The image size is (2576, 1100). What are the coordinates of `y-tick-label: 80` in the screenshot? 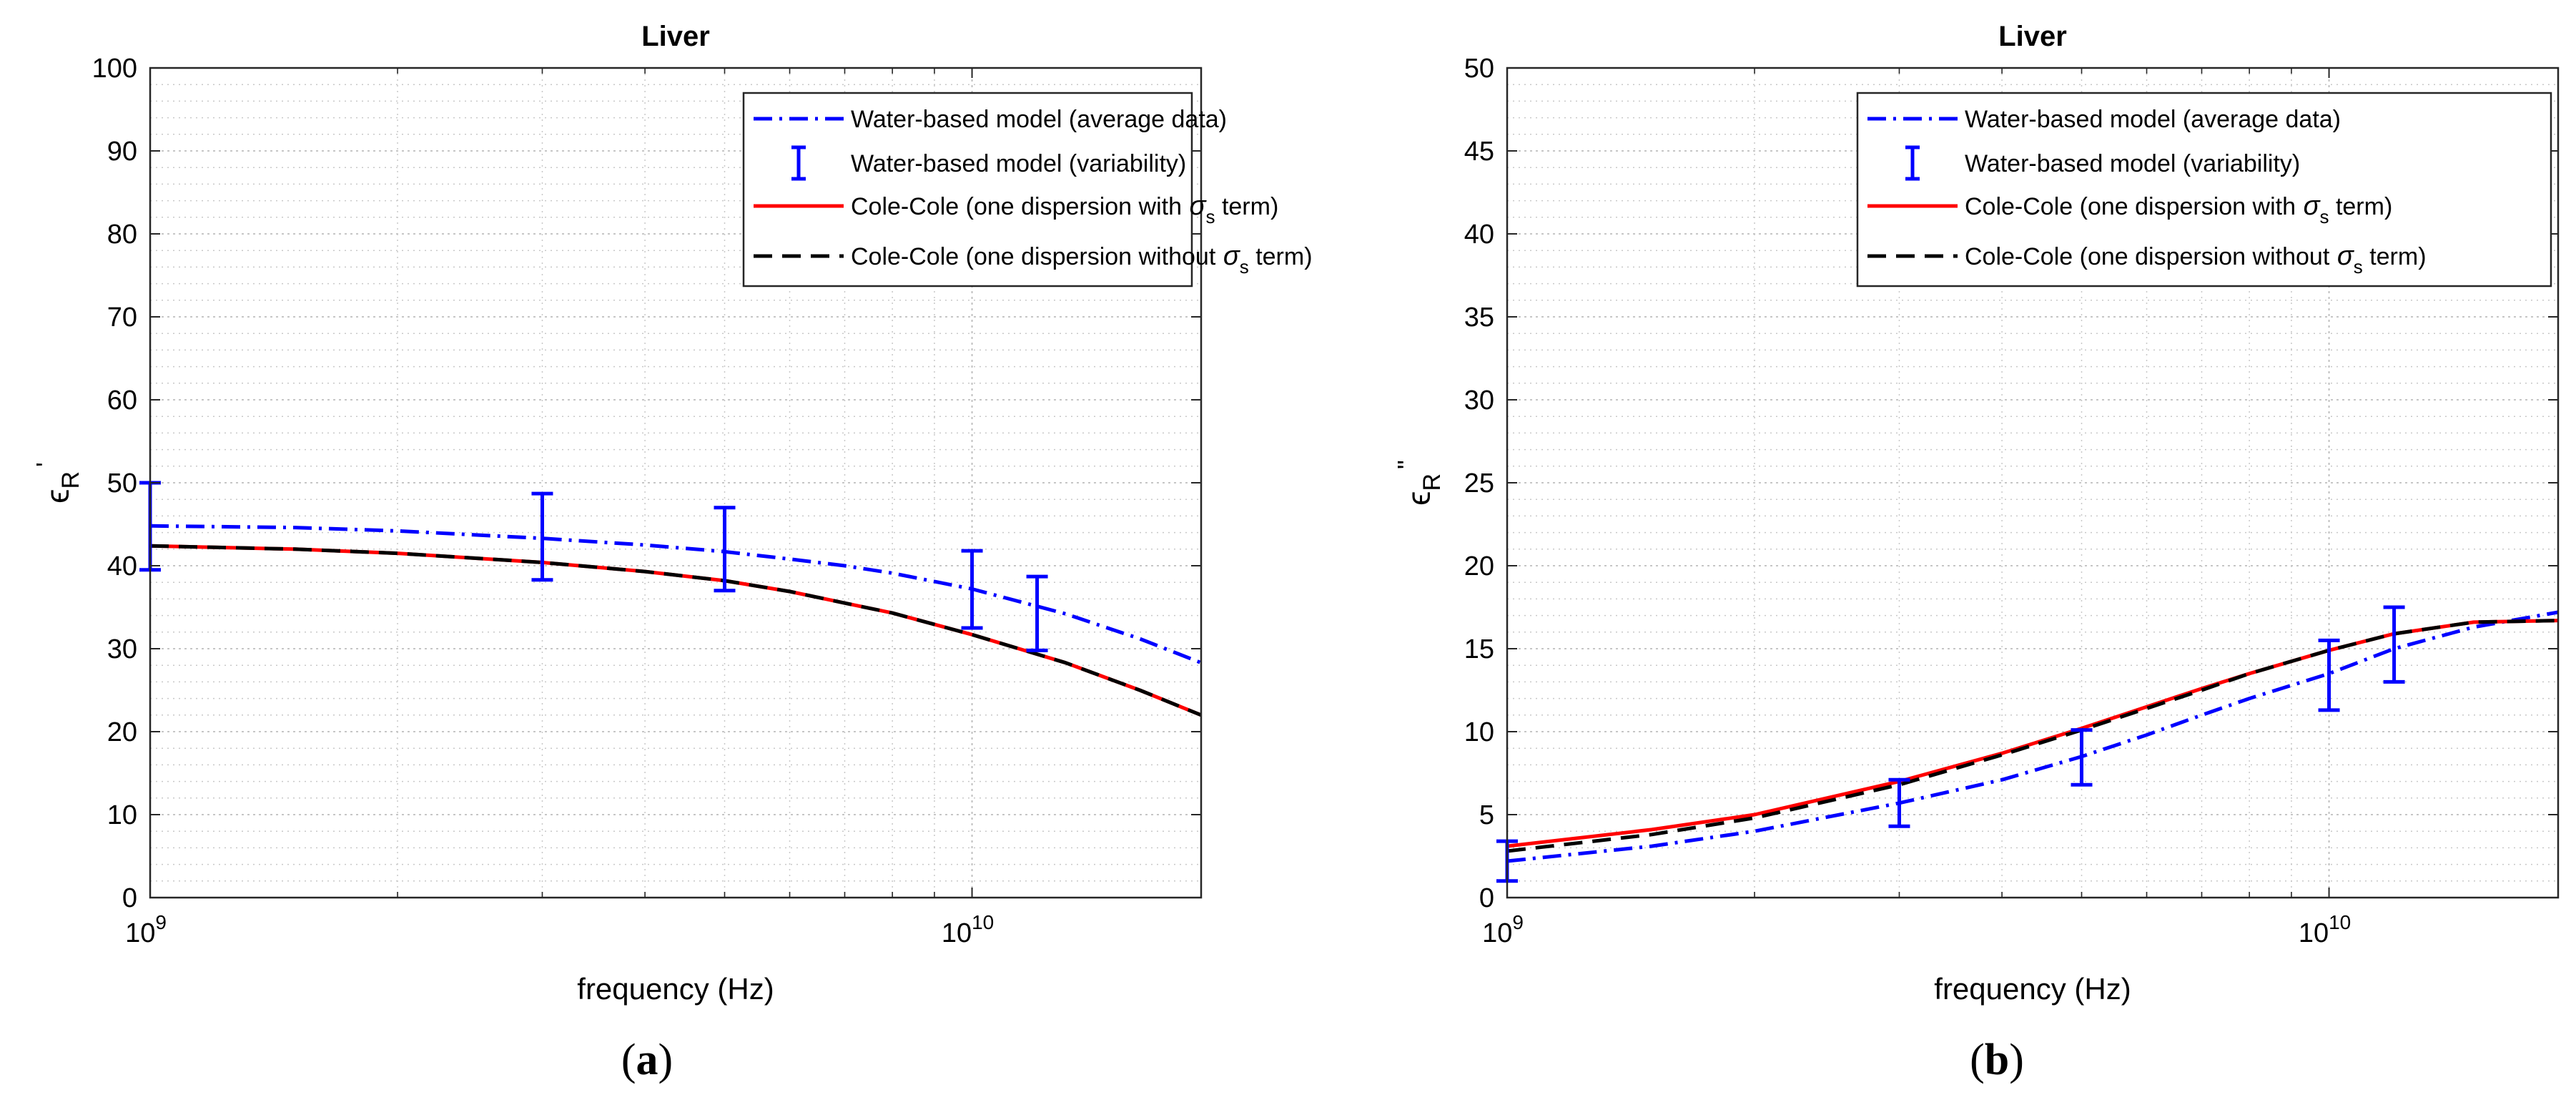 It's located at (122, 235).